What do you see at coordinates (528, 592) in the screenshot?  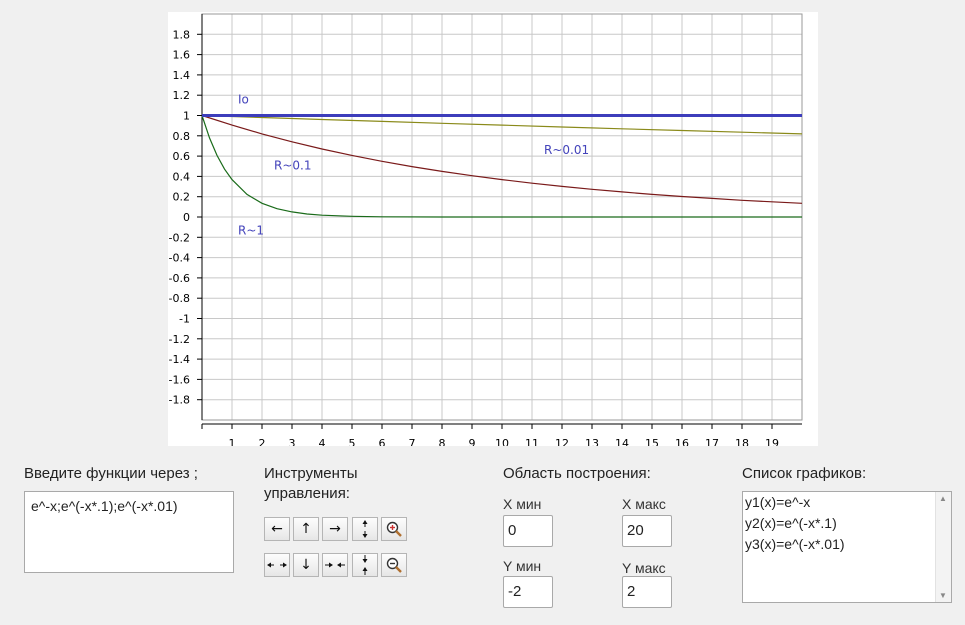 I see `ymin-input: -2` at bounding box center [528, 592].